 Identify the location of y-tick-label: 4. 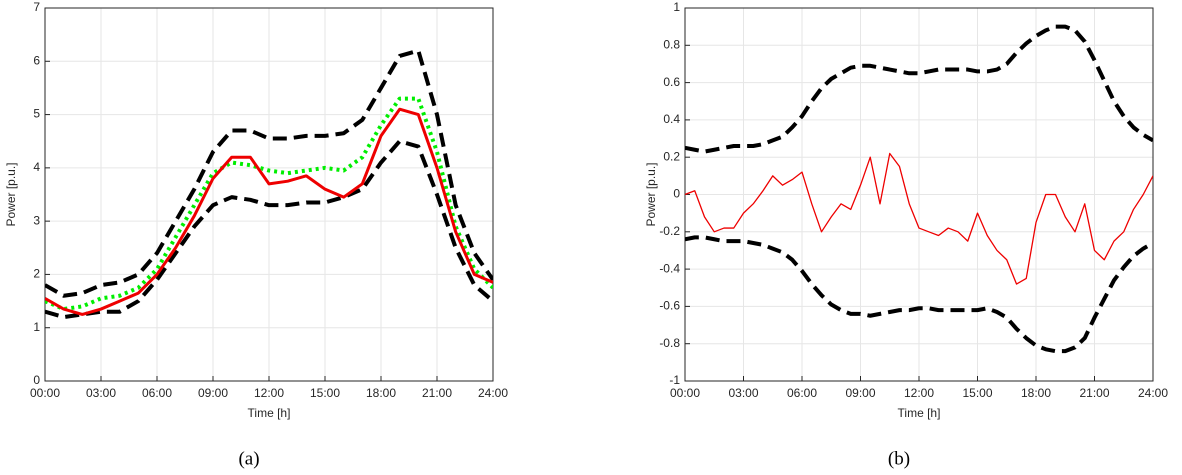
(36, 167).